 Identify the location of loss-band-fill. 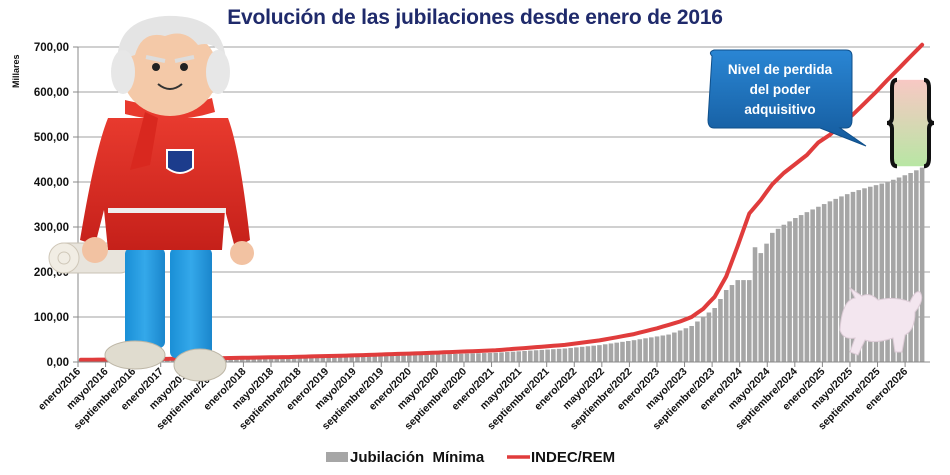
(910, 123).